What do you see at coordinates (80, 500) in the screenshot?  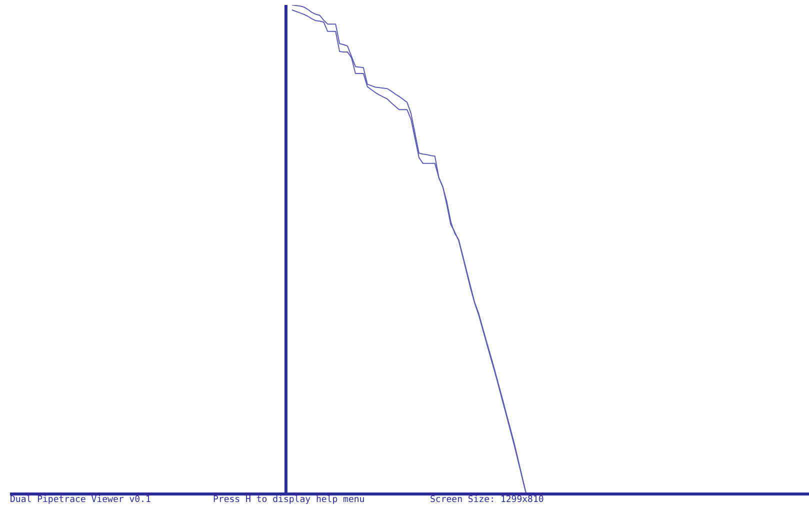 I see `text: Dual Pipetrace Viewer v0.1` at bounding box center [80, 500].